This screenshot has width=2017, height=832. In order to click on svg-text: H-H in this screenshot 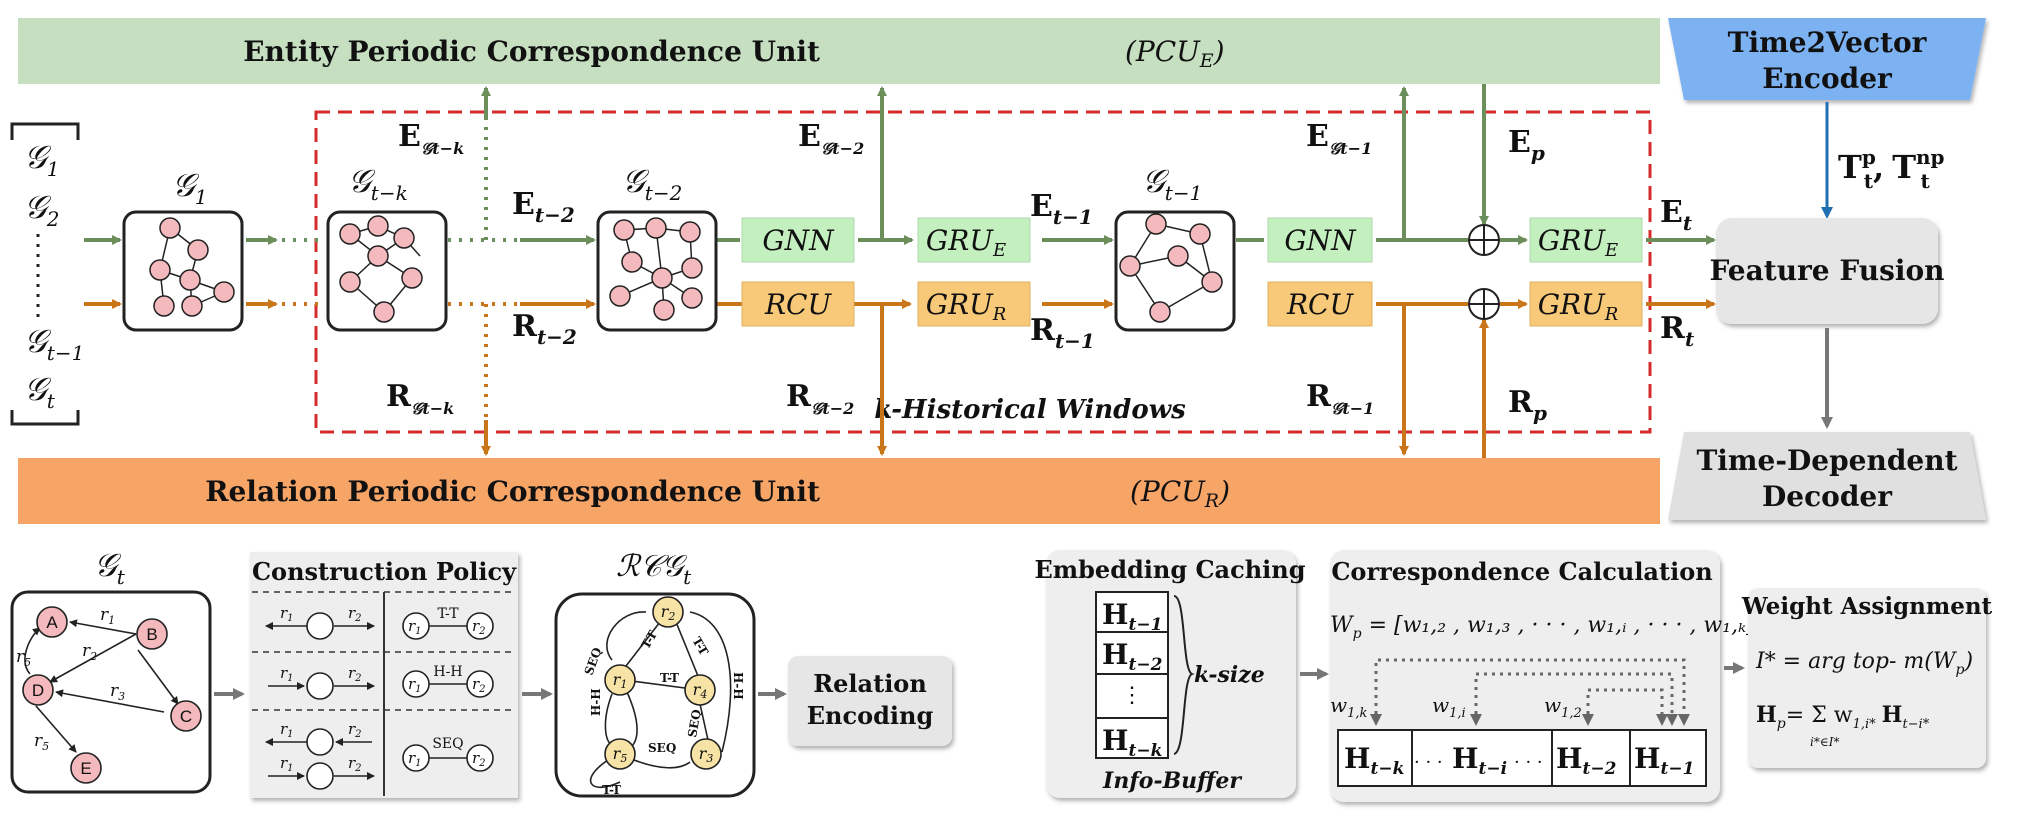, I will do `click(738, 686)`.